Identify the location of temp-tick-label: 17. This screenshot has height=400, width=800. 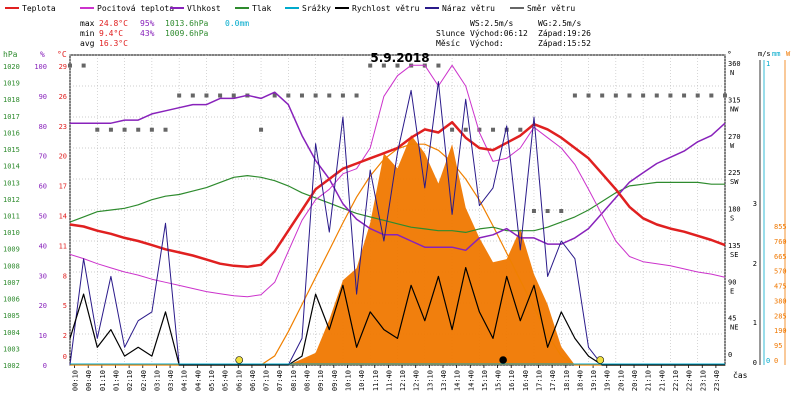
(63, 187).